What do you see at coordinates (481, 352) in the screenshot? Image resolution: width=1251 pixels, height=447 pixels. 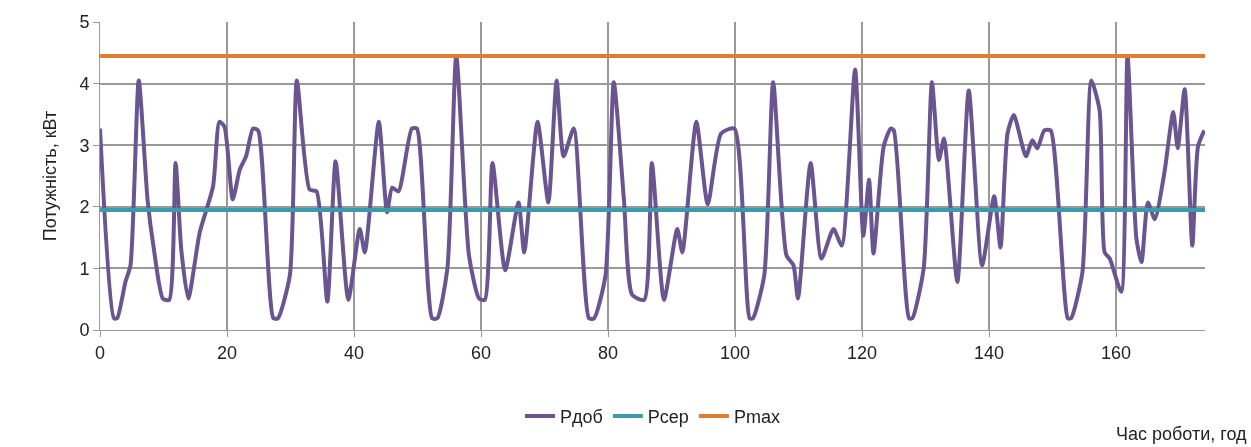 I see `x-tick-label: 60` at bounding box center [481, 352].